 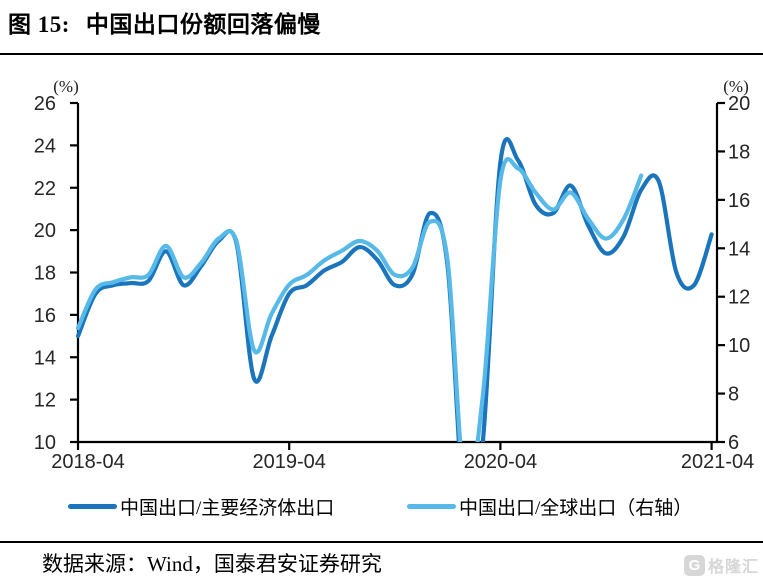 I want to click on legend-item-china-major: 中国出口/主要经济体出口, so click(x=201, y=506).